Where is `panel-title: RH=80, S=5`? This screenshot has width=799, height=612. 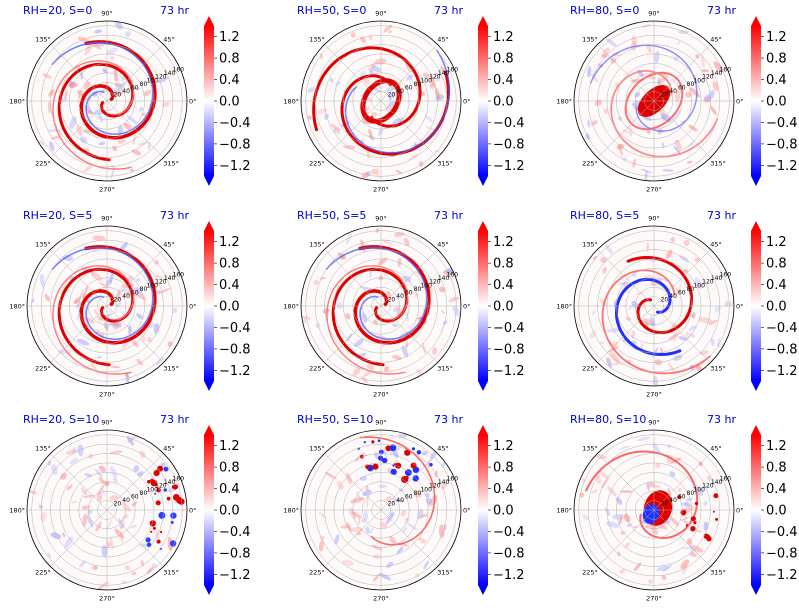
panel-title: RH=80, S=5 is located at coordinates (604, 215).